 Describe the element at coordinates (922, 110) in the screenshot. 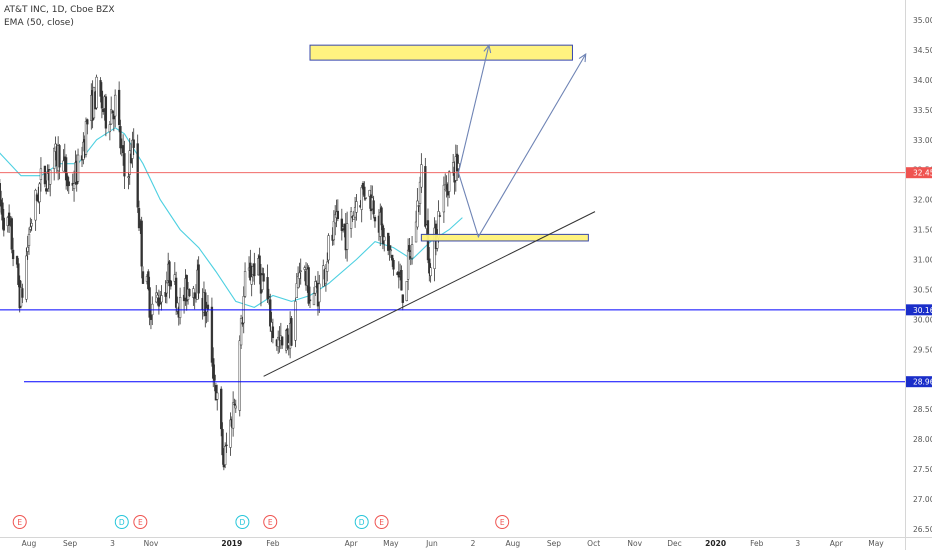

I see `y-tick-label: 33.50` at that location.